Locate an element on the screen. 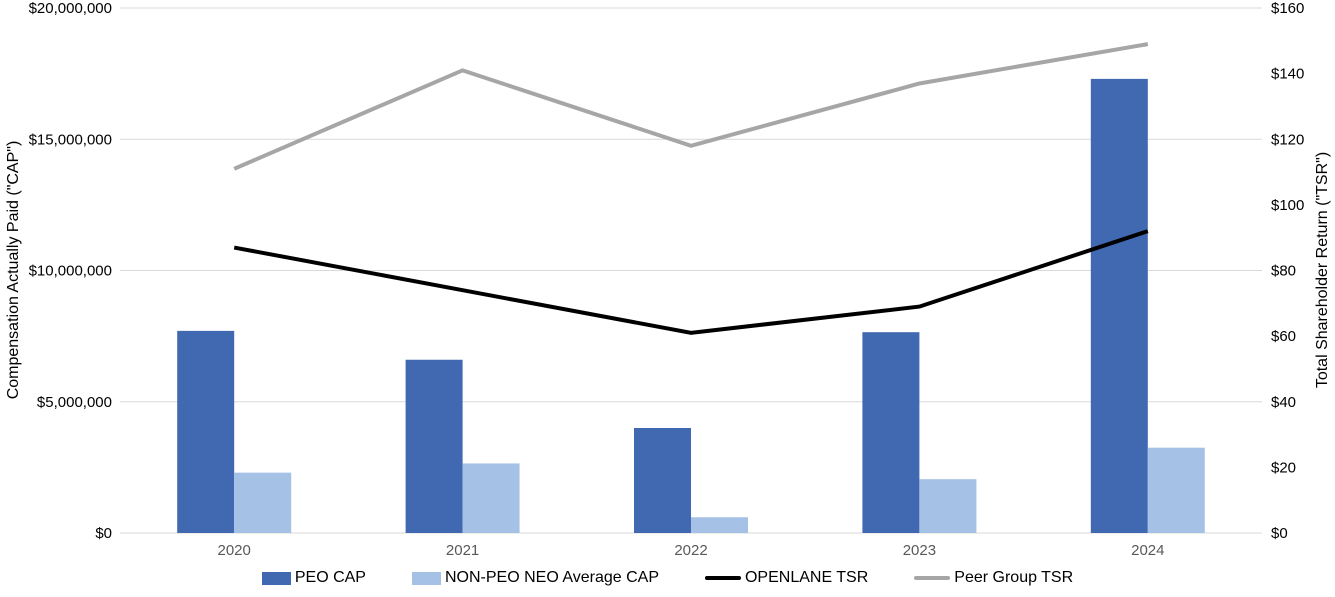 This screenshot has width=1335, height=597. legend-label: Peer Group TSR is located at coordinates (1014, 577).